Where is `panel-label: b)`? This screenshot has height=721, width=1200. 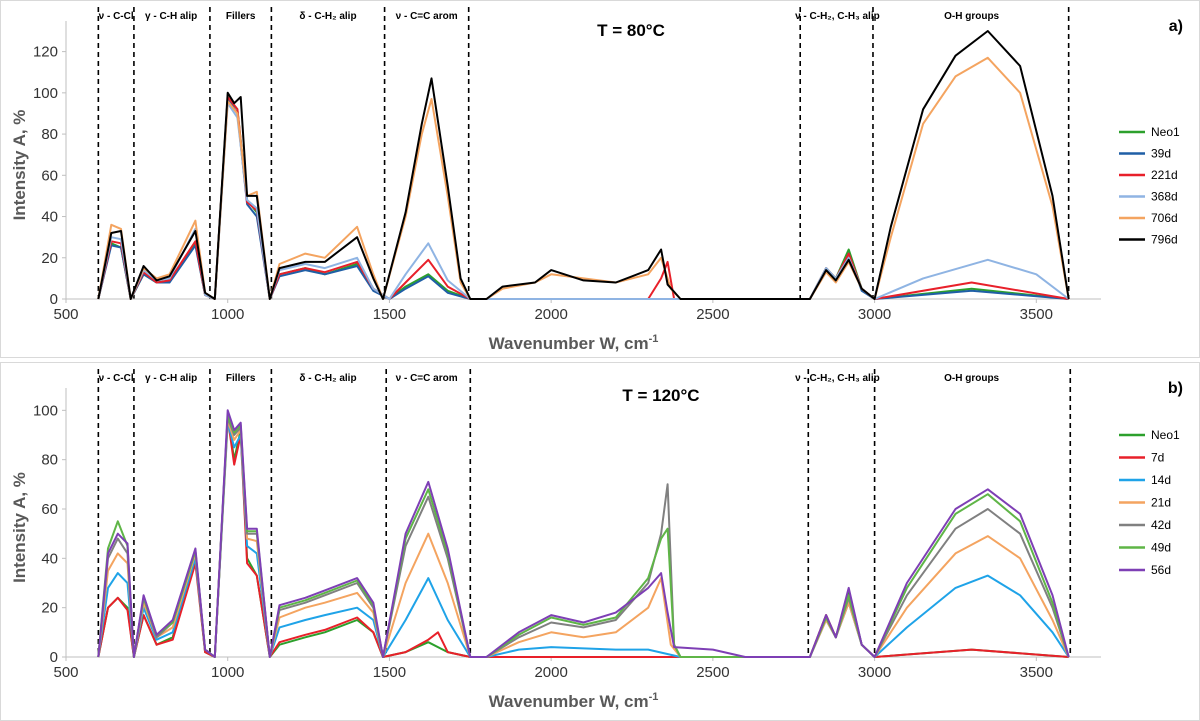 panel-label: b) is located at coordinates (1175, 388).